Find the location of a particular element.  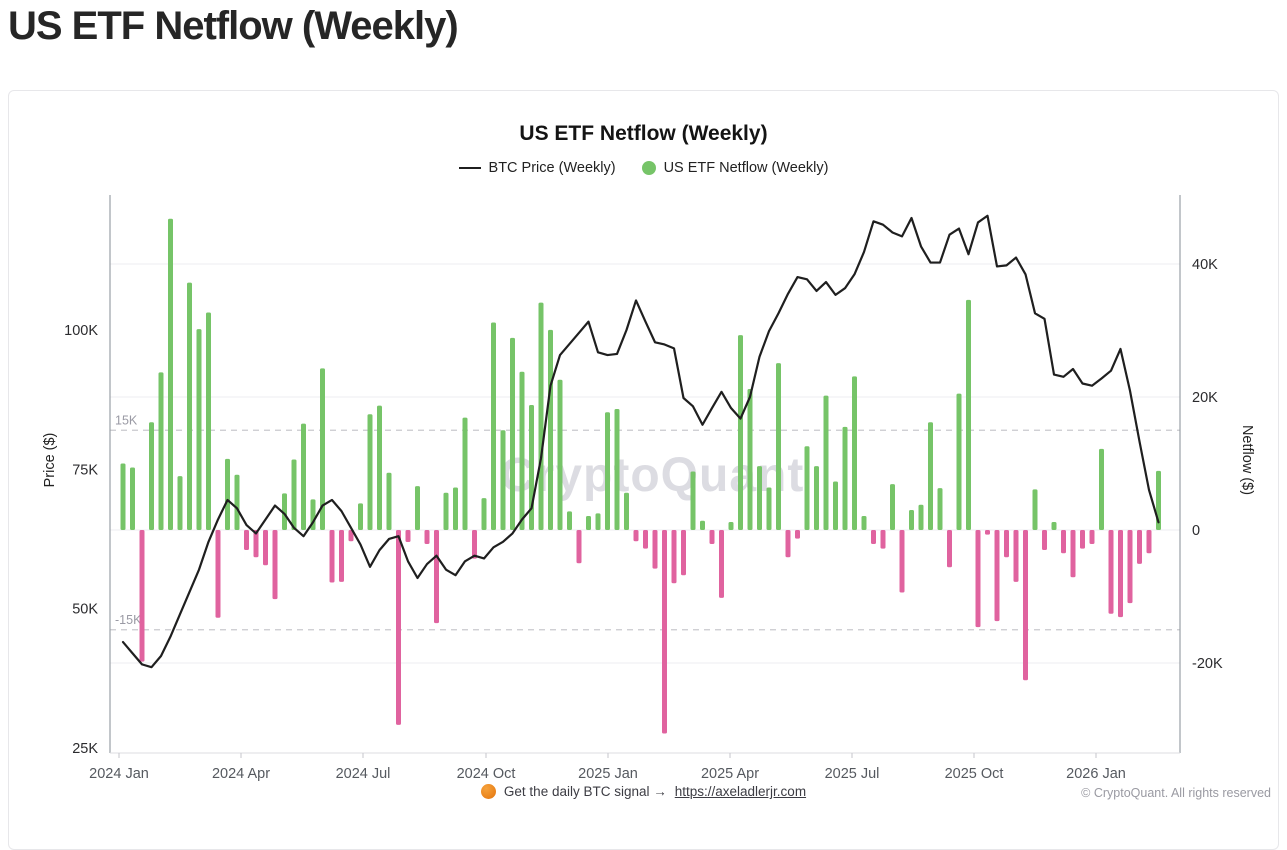

legend-item-etf-netflow: US ETF Netflow (Weekly) is located at coordinates (734, 168).